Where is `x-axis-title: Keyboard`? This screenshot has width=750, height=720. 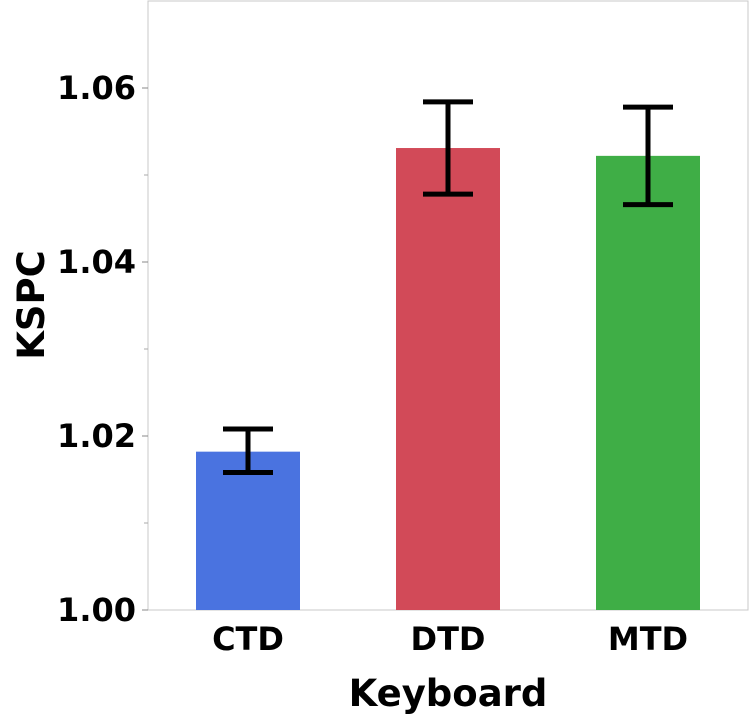
x-axis-title: Keyboard is located at coordinates (448, 693).